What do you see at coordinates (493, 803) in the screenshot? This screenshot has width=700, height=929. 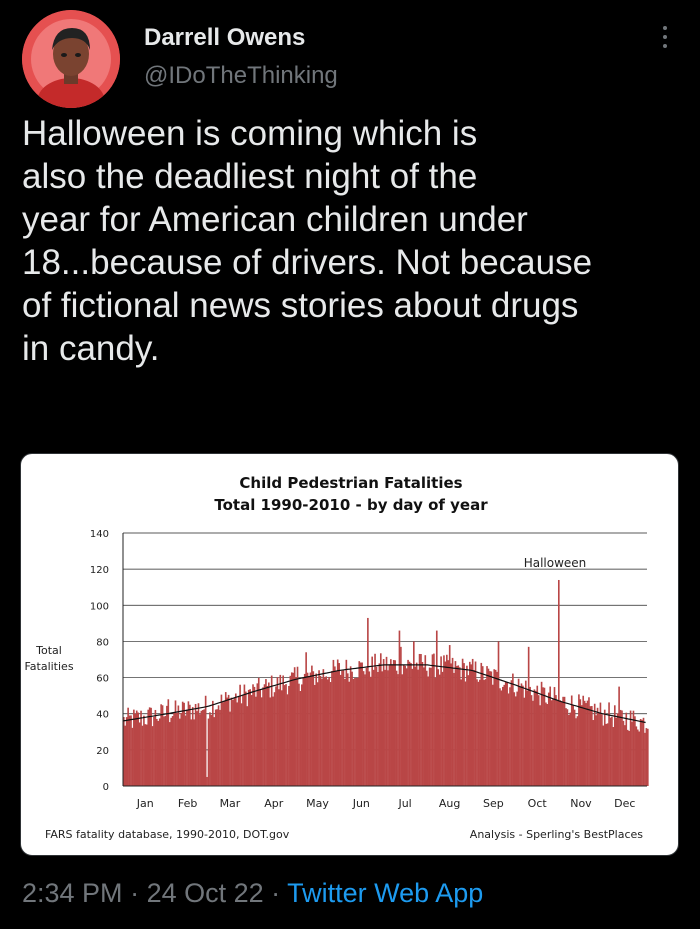 I see `x-tick-label: Sep` at bounding box center [493, 803].